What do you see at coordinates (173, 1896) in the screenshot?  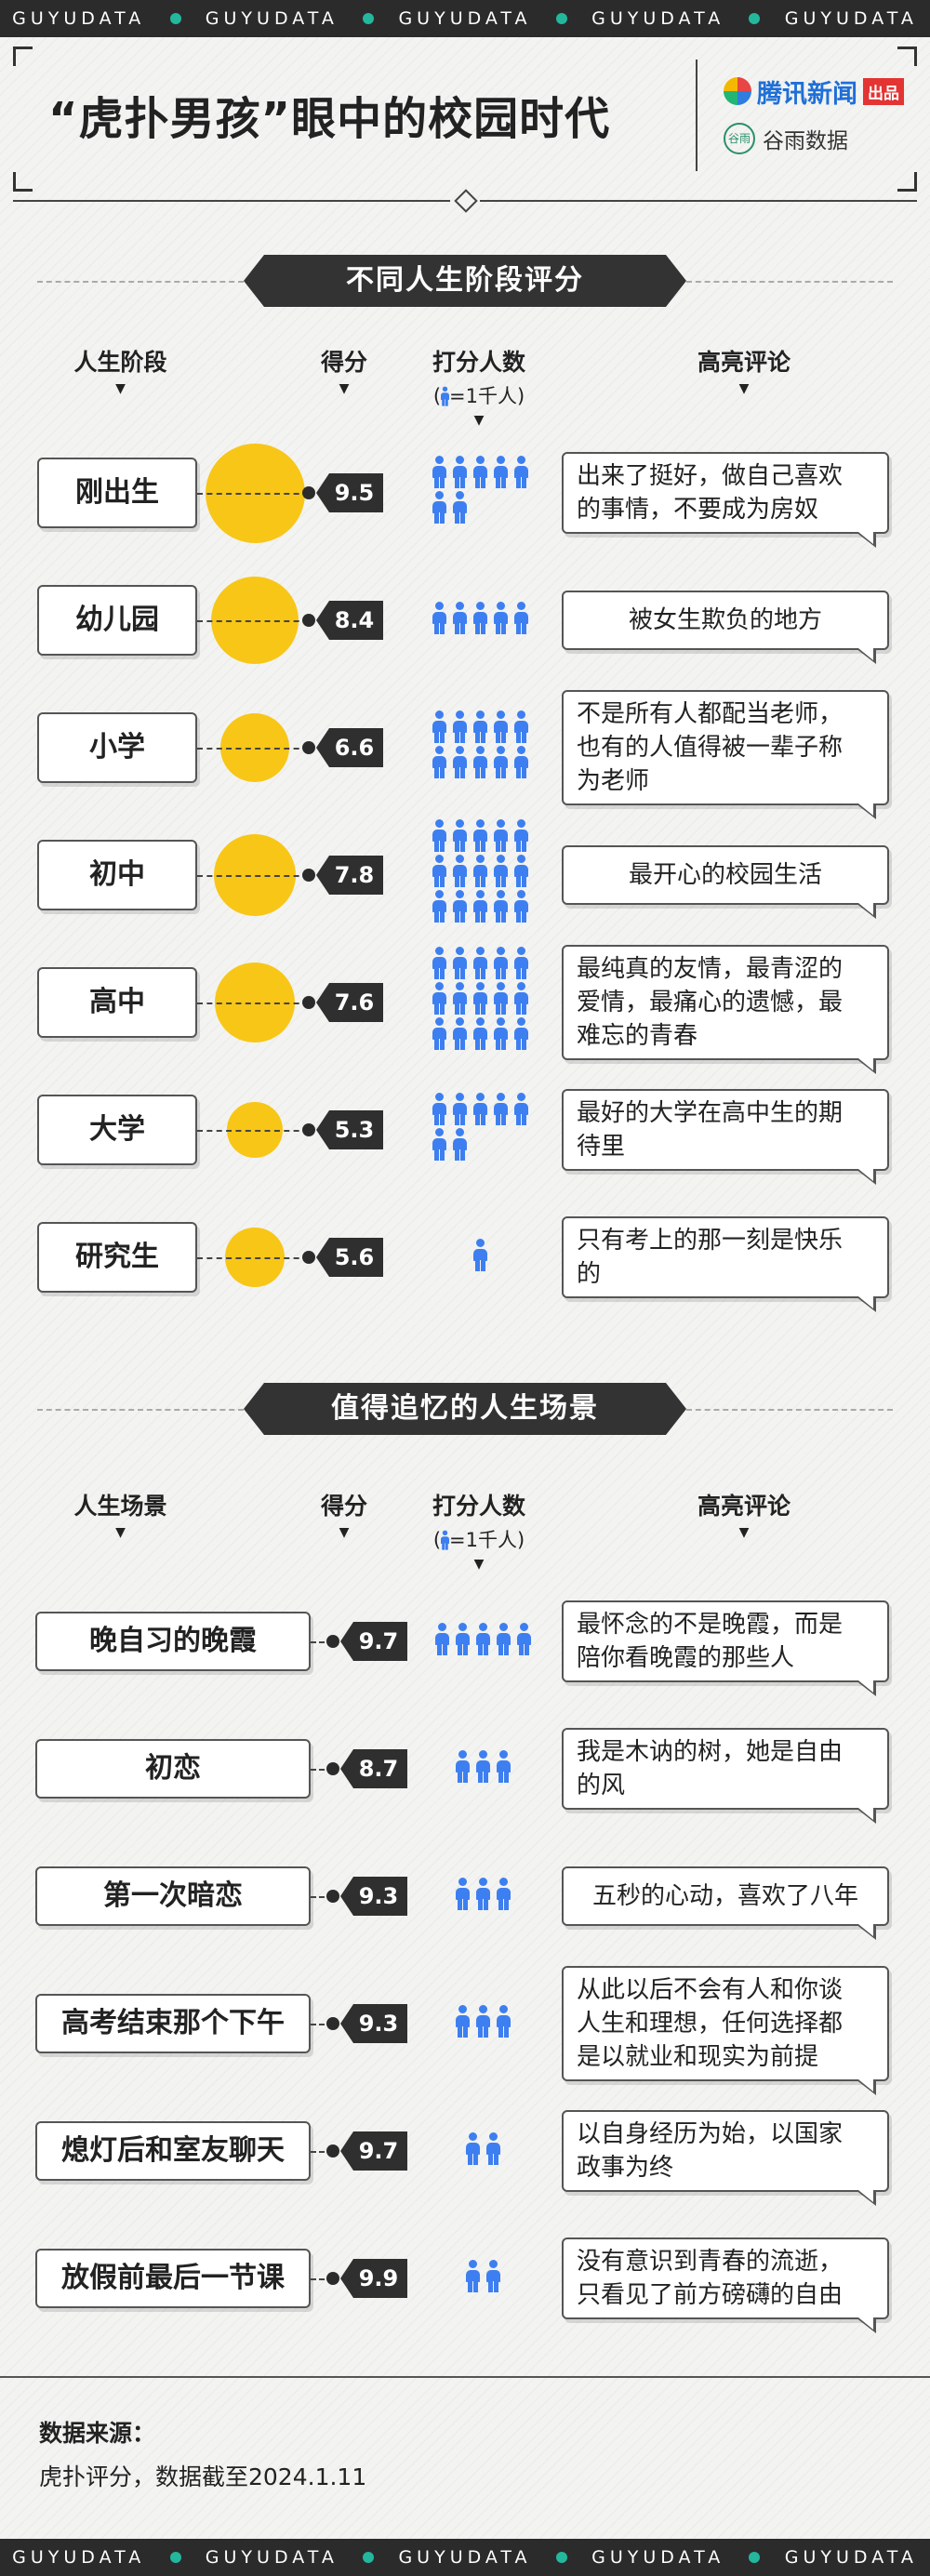 I see `row-label: 第一次暗恋` at bounding box center [173, 1896].